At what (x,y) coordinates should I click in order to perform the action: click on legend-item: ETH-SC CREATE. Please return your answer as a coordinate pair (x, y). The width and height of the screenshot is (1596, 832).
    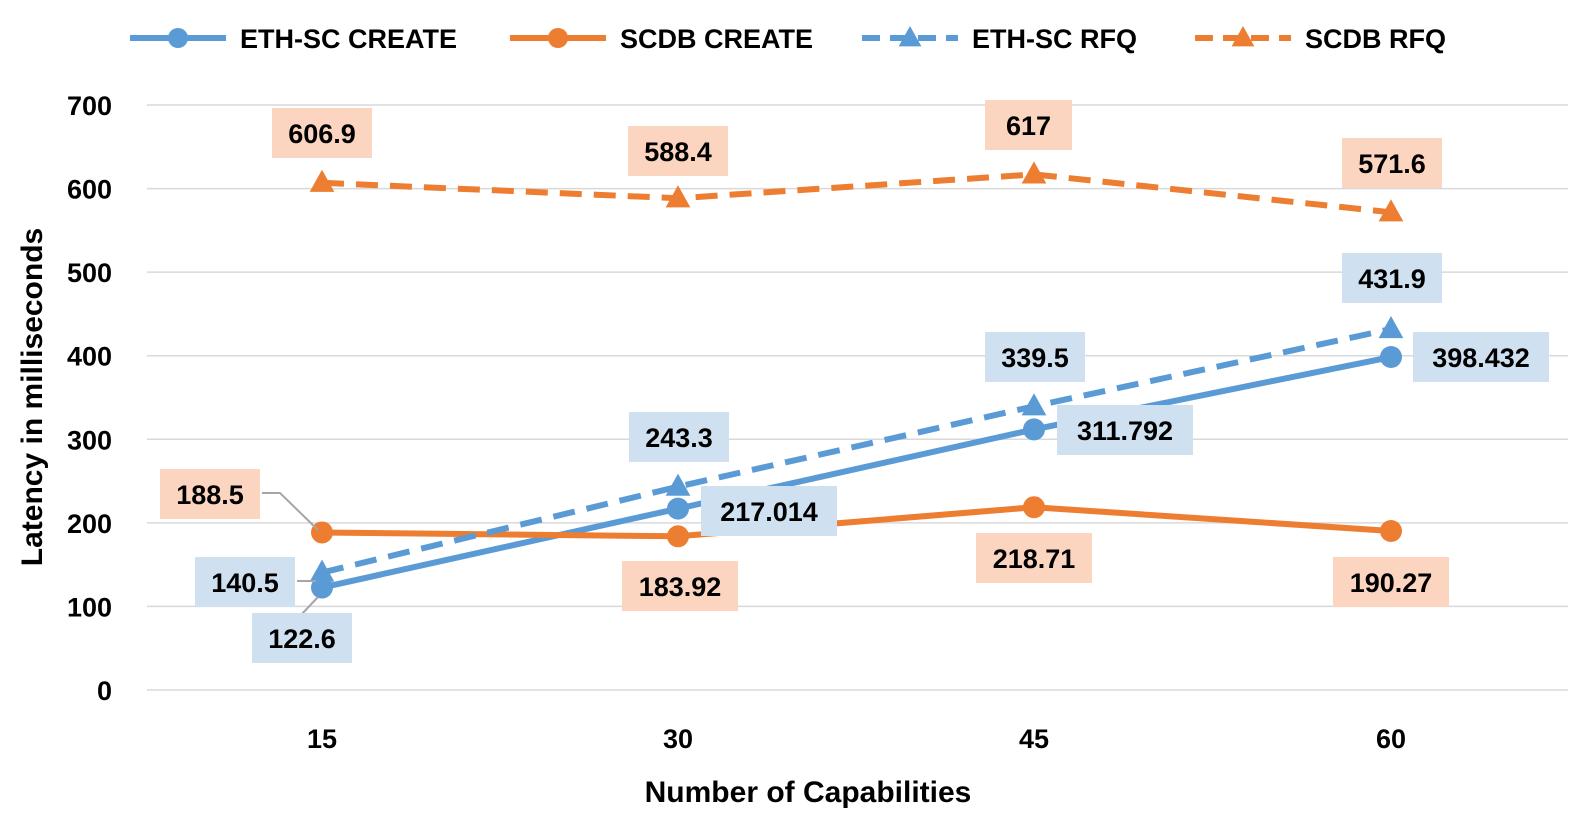
    Looking at the image, I should click on (293, 39).